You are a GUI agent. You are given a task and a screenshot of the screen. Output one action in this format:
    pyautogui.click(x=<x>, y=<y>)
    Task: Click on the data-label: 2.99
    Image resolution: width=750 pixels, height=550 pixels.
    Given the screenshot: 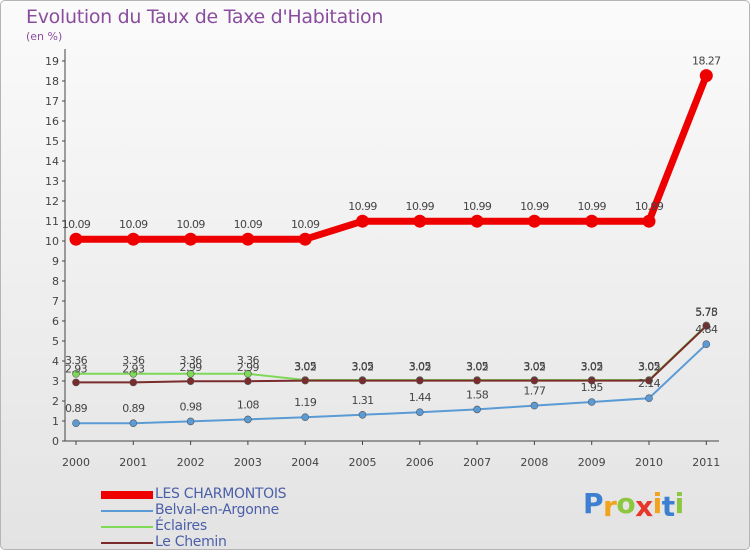 What is the action you would take?
    pyautogui.click(x=191, y=367)
    